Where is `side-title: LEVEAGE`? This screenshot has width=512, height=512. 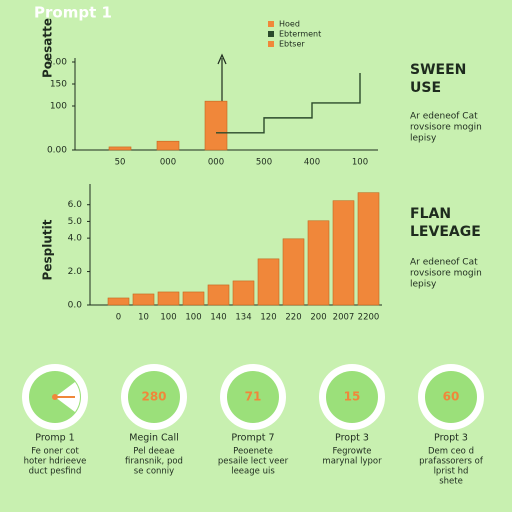 side-title: LEVEAGE is located at coordinates (445, 232).